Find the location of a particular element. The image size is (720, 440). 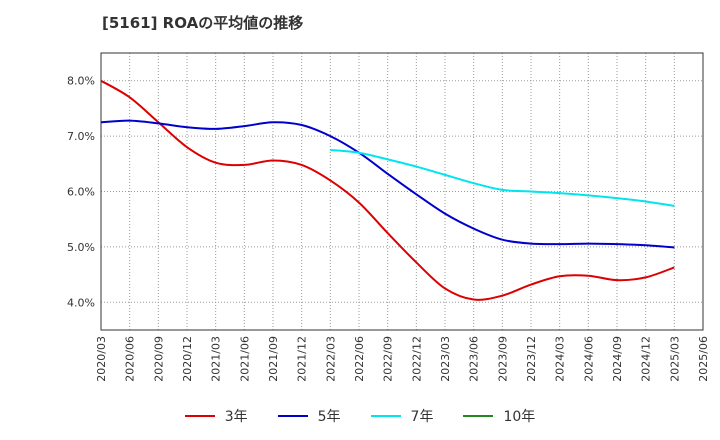

x-tick-label: 2022/03 is located at coordinates (330, 359).